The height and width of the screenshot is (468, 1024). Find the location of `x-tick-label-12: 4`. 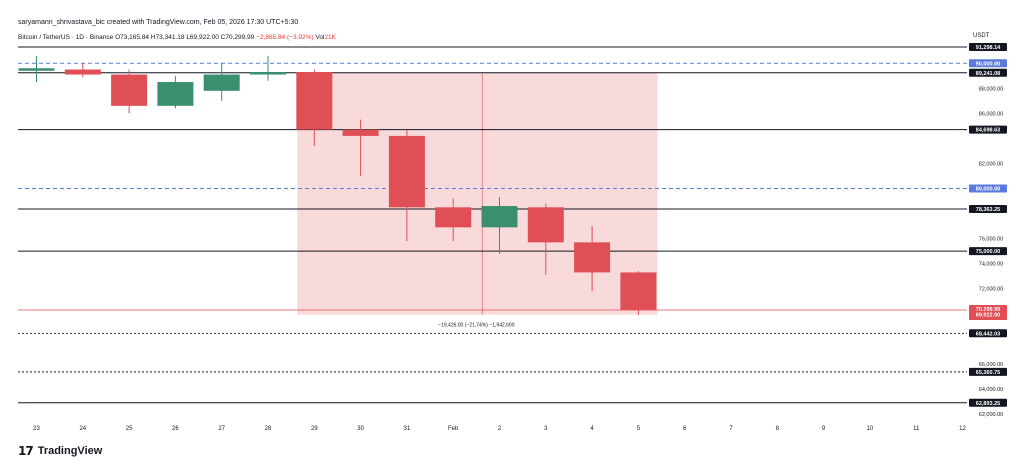

x-tick-label-12: 4 is located at coordinates (592, 429).